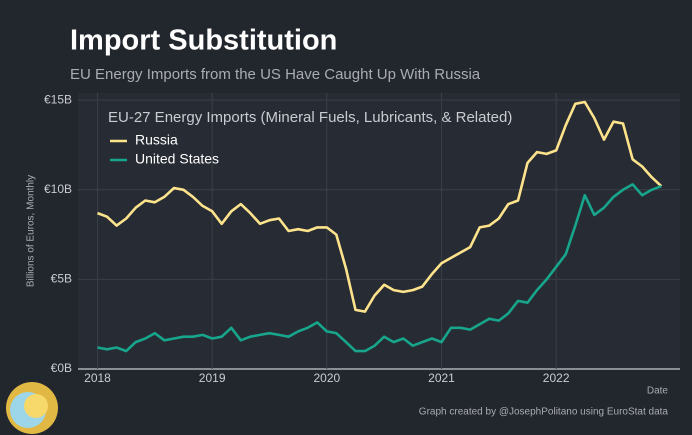 This screenshot has width=692, height=435. Describe the element at coordinates (32, 408) in the screenshot. I see `logo` at that location.